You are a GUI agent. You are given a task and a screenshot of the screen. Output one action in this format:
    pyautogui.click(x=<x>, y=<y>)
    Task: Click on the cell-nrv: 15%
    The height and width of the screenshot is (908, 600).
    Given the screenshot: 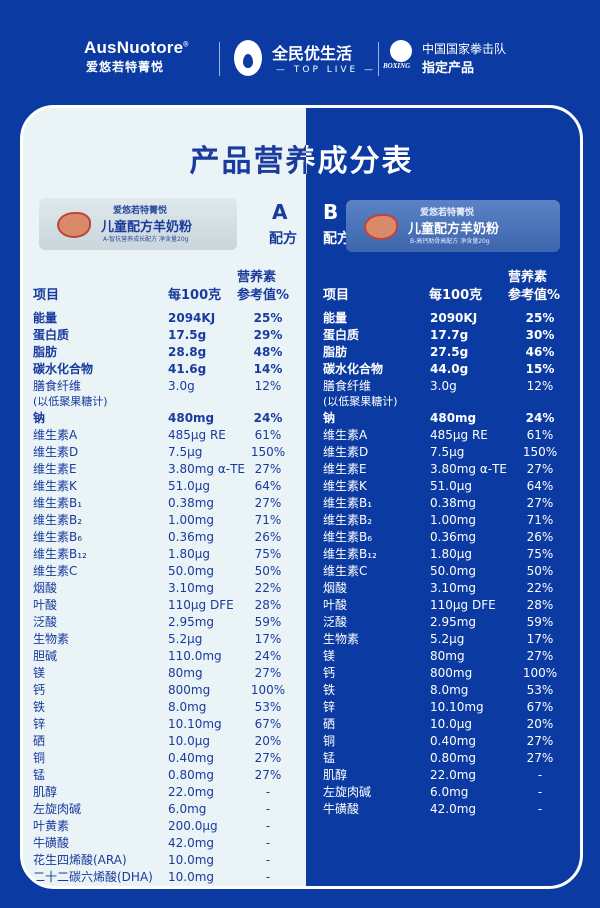 What is the action you would take?
    pyautogui.click(x=540, y=369)
    